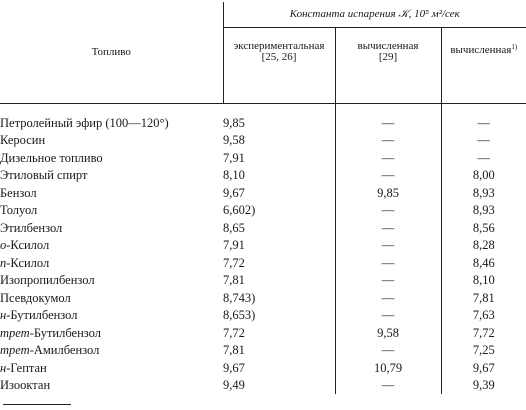 The image size is (526, 410). What do you see at coordinates (3, 262) in the screenshot?
I see `fuel-name-prefix: n` at bounding box center [3, 262].